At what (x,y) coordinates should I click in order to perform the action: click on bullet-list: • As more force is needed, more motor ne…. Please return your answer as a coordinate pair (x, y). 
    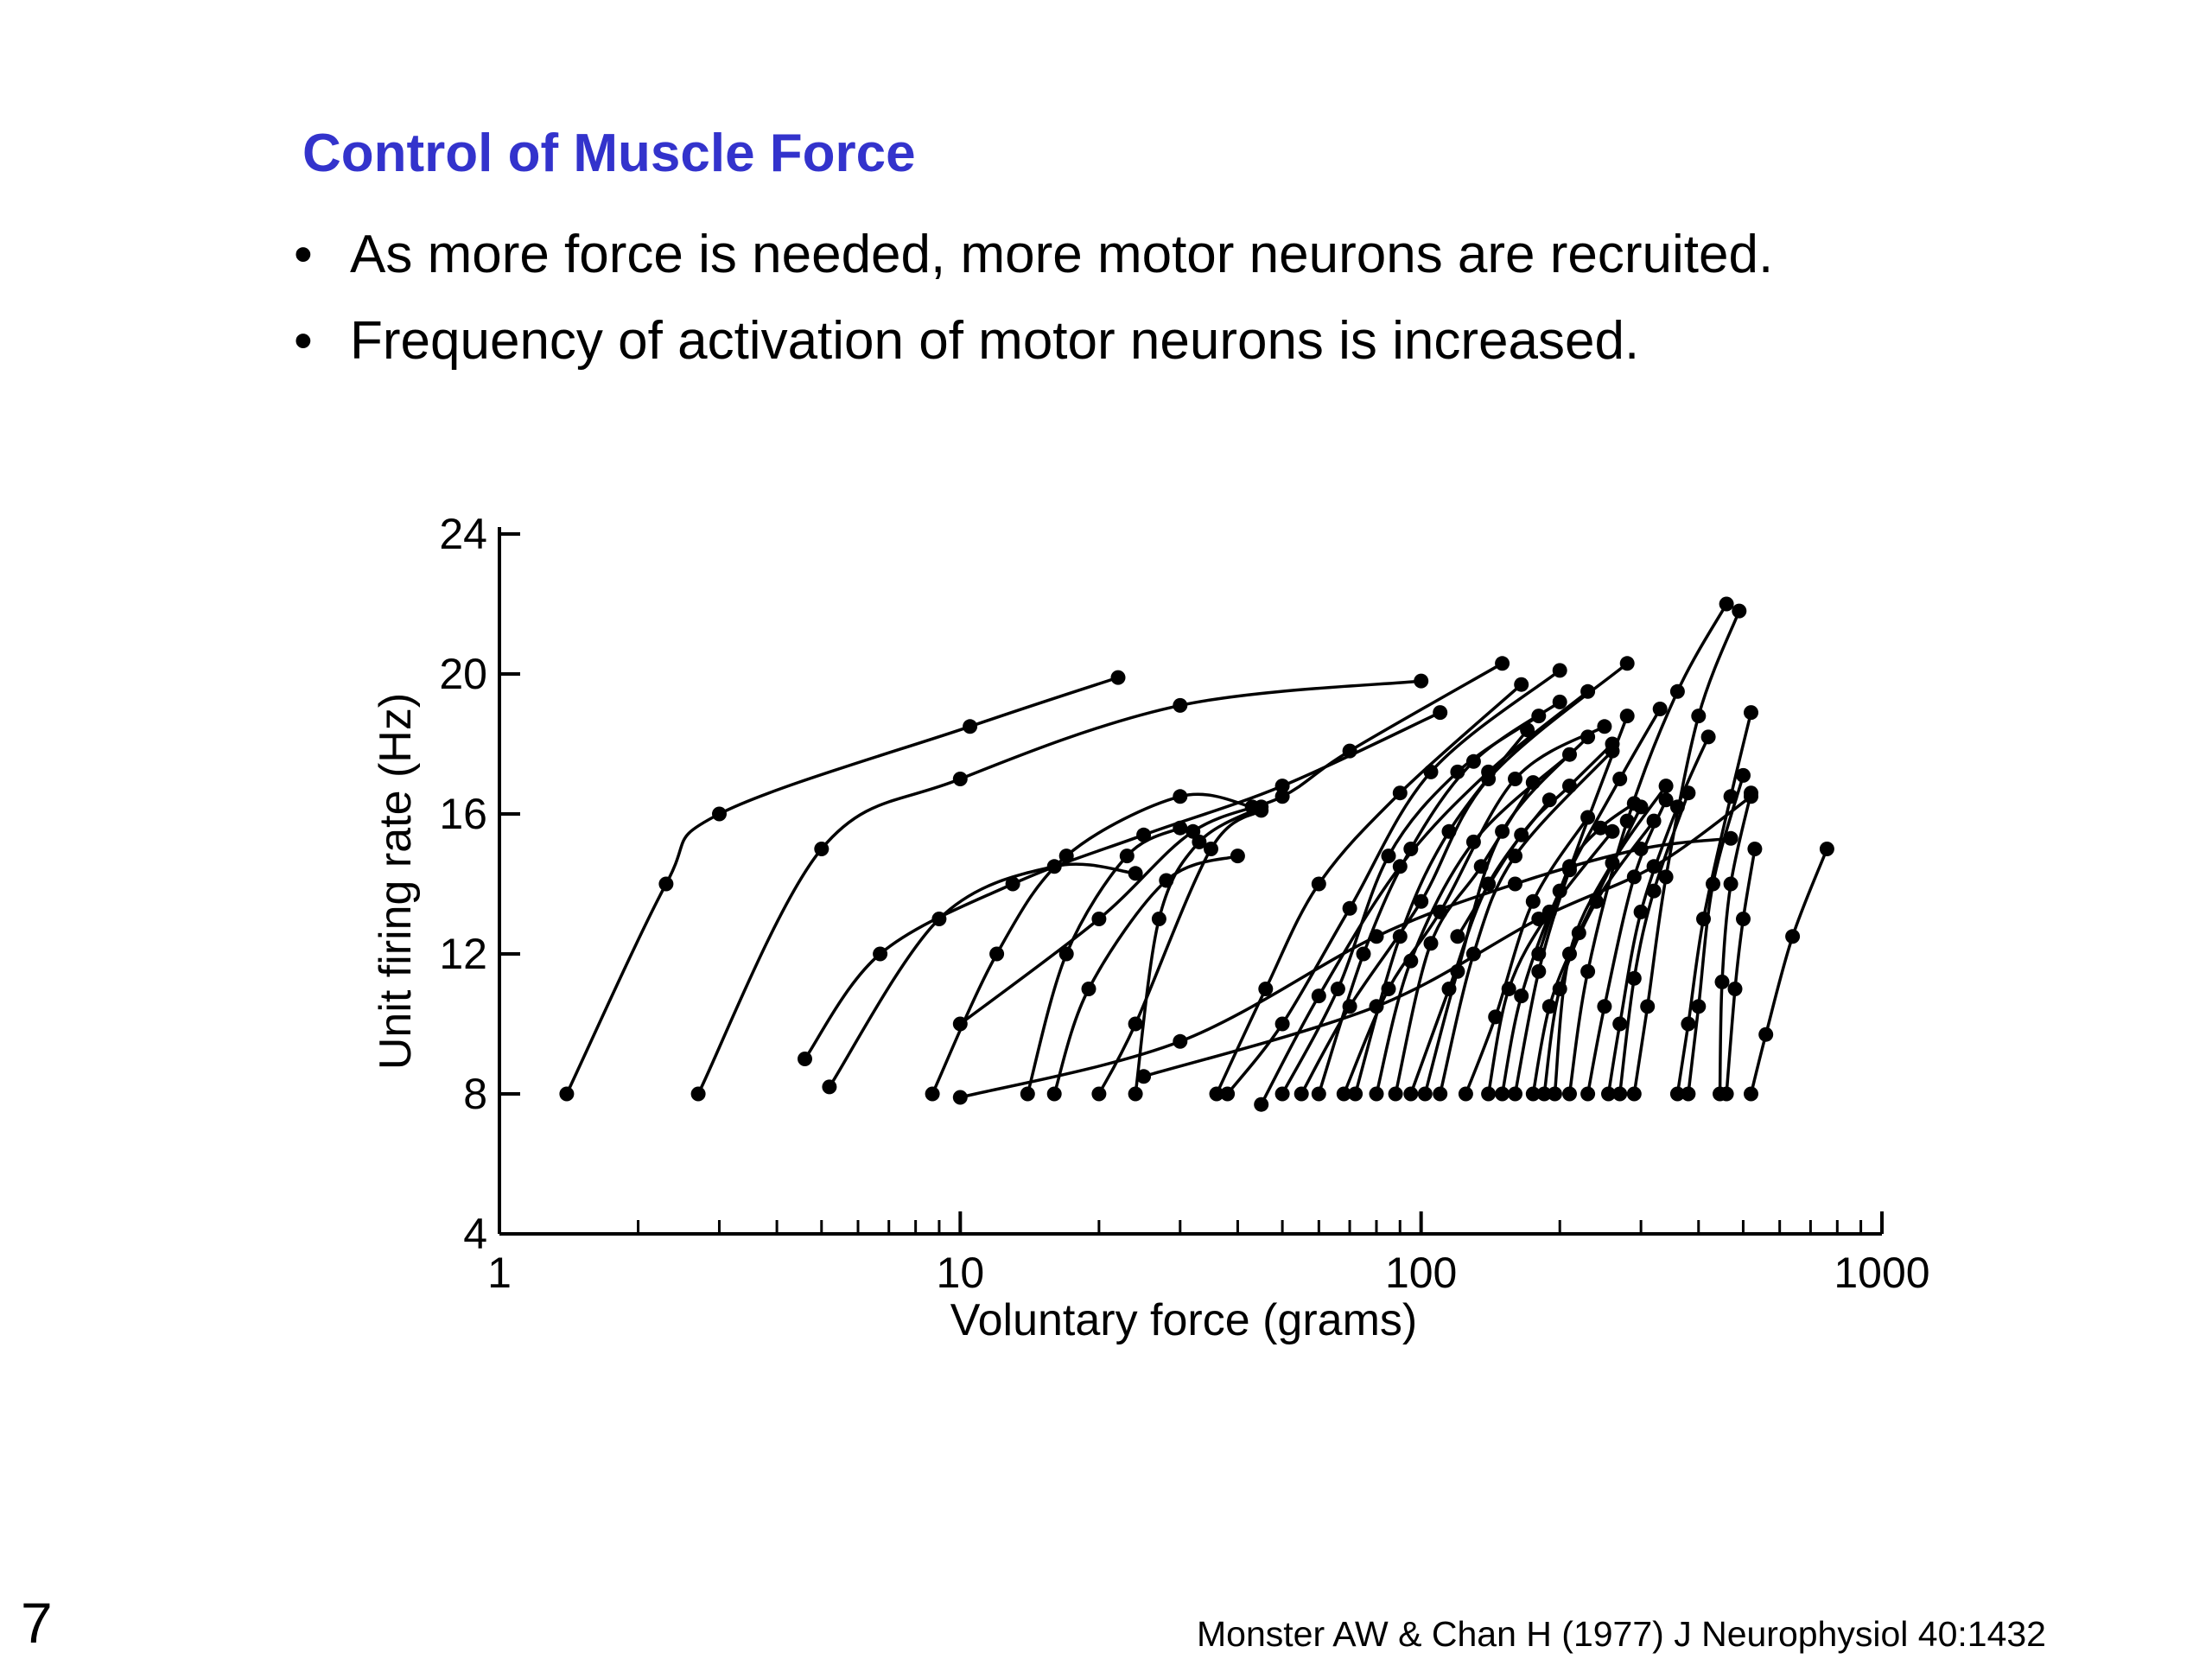
    Looking at the image, I should click on (1033, 298).